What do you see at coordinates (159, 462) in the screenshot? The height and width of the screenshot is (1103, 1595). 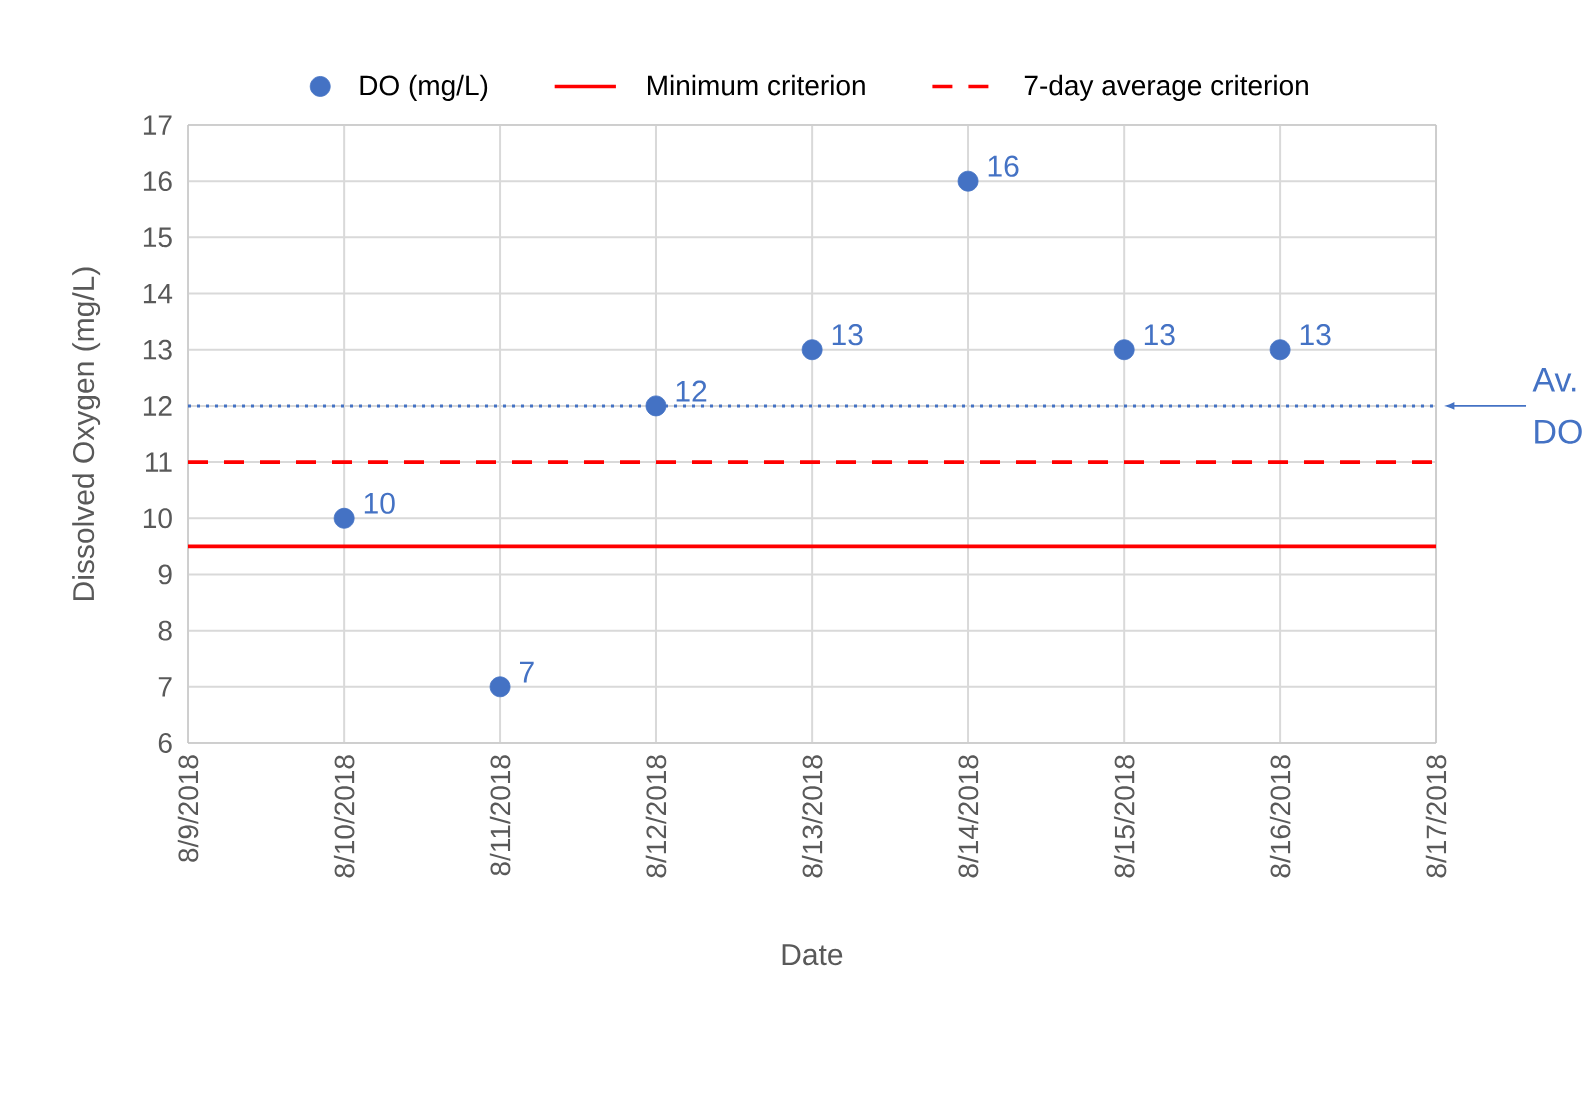 I see `y-tick-label: 11` at bounding box center [159, 462].